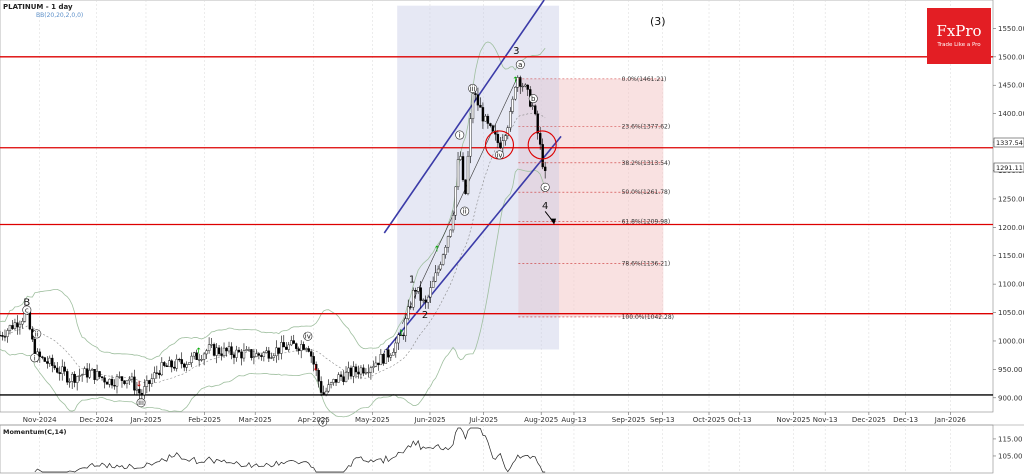 The width and height of the screenshot is (1024, 474). Describe the element at coordinates (646, 222) in the screenshot. I see `fib-label: 61.8%(1209.98)` at that location.